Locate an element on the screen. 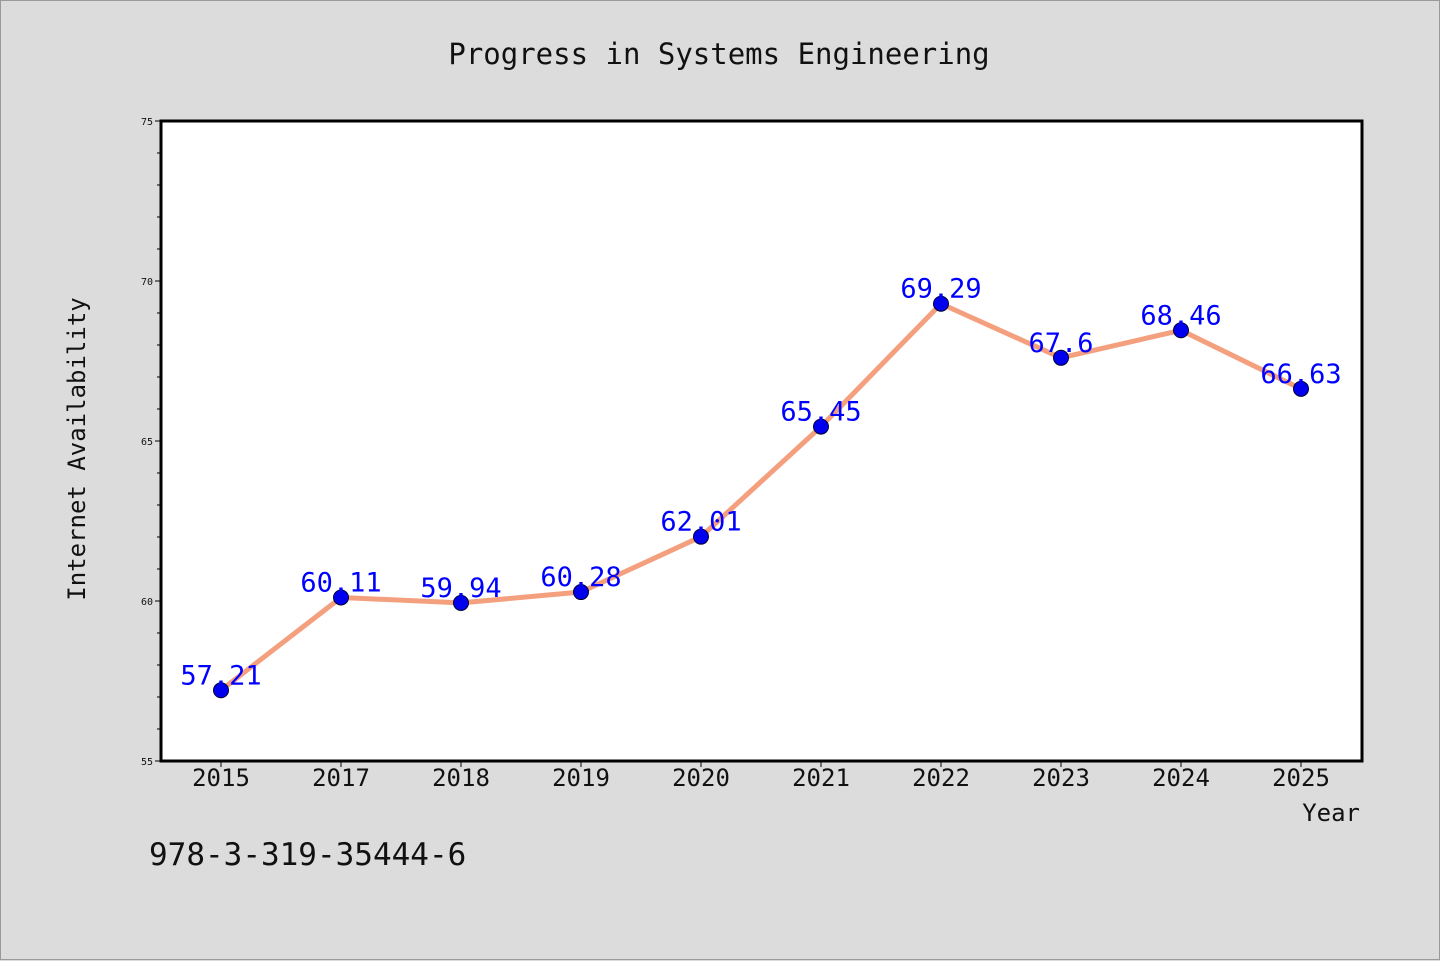 This screenshot has width=1440, height=961. data-label-2015: 57.21 is located at coordinates (220, 675).